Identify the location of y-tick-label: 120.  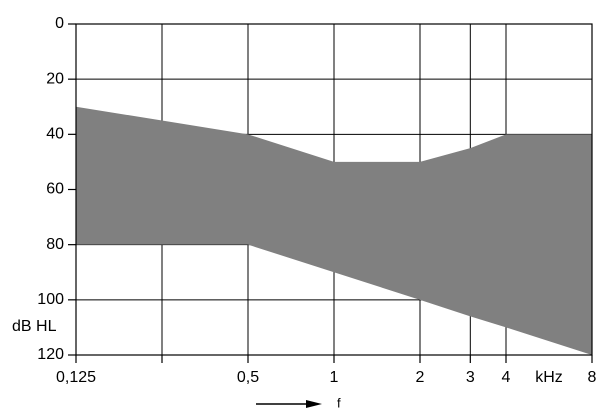
(50, 354).